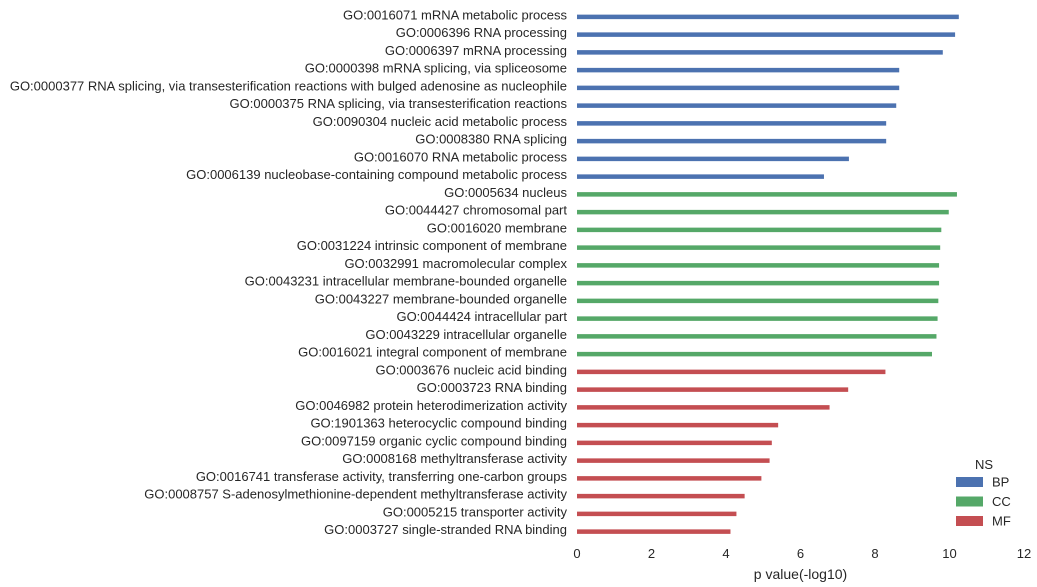 The width and height of the screenshot is (1037, 587). I want to click on category-label: GO:0016070 RNA metabolic process, so click(461, 156).